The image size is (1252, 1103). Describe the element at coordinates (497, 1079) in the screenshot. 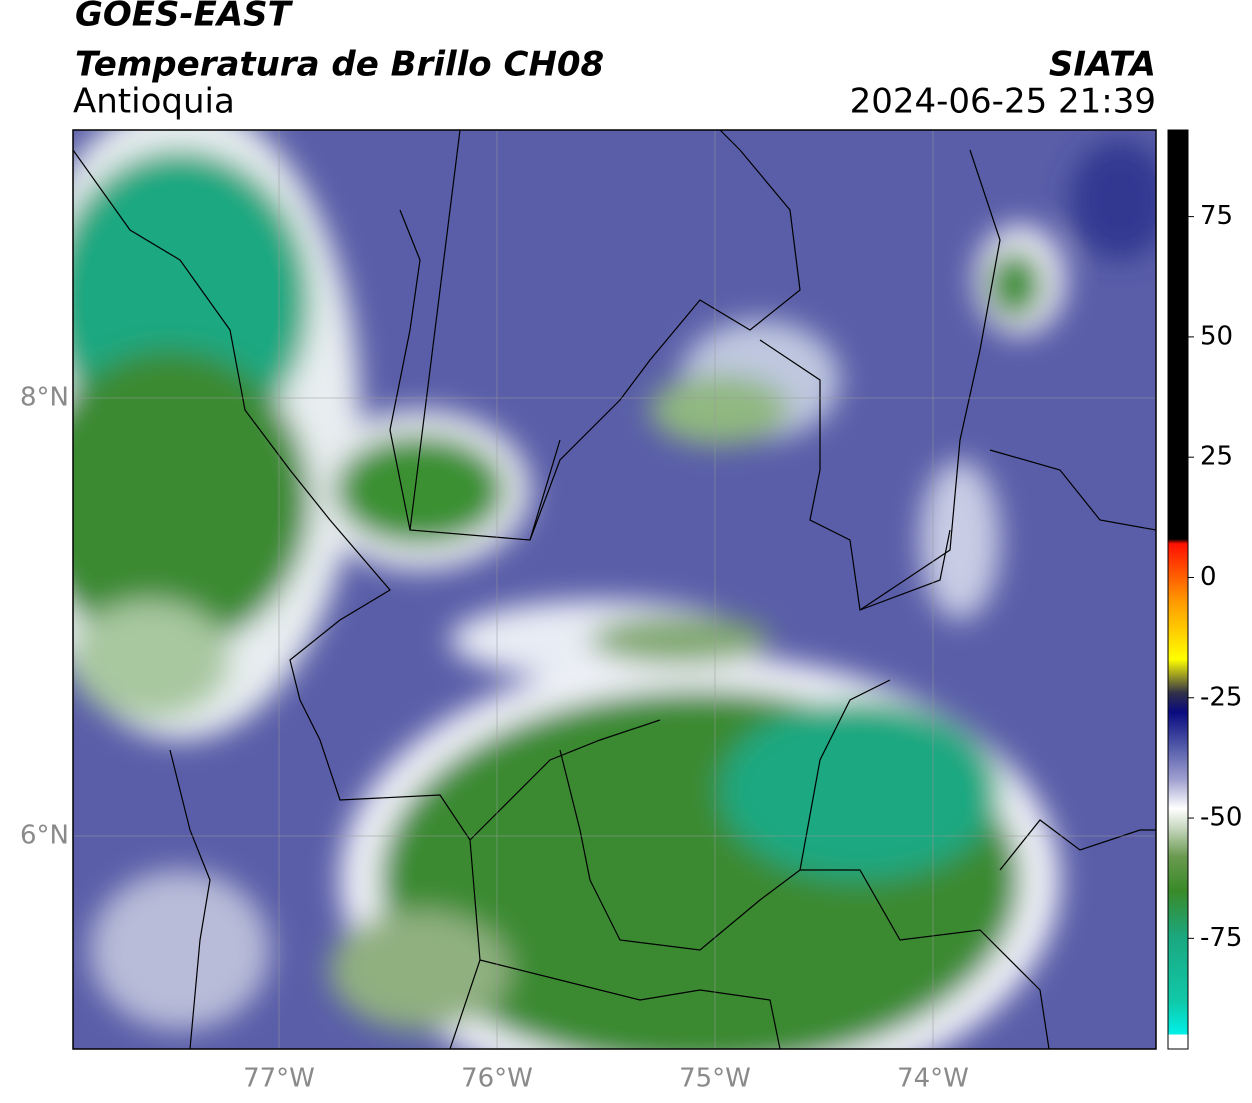

I see `x-tick-label: 76°W` at that location.